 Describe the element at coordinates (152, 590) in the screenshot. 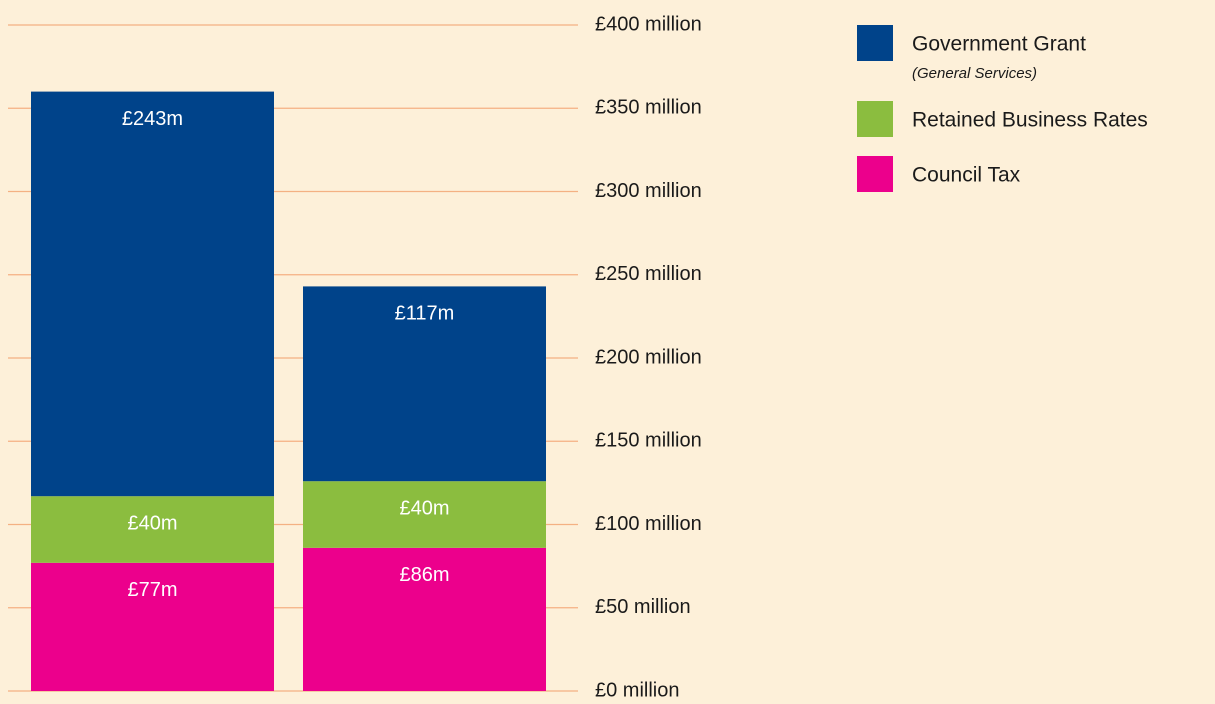

I see `data-label: £77m` at that location.